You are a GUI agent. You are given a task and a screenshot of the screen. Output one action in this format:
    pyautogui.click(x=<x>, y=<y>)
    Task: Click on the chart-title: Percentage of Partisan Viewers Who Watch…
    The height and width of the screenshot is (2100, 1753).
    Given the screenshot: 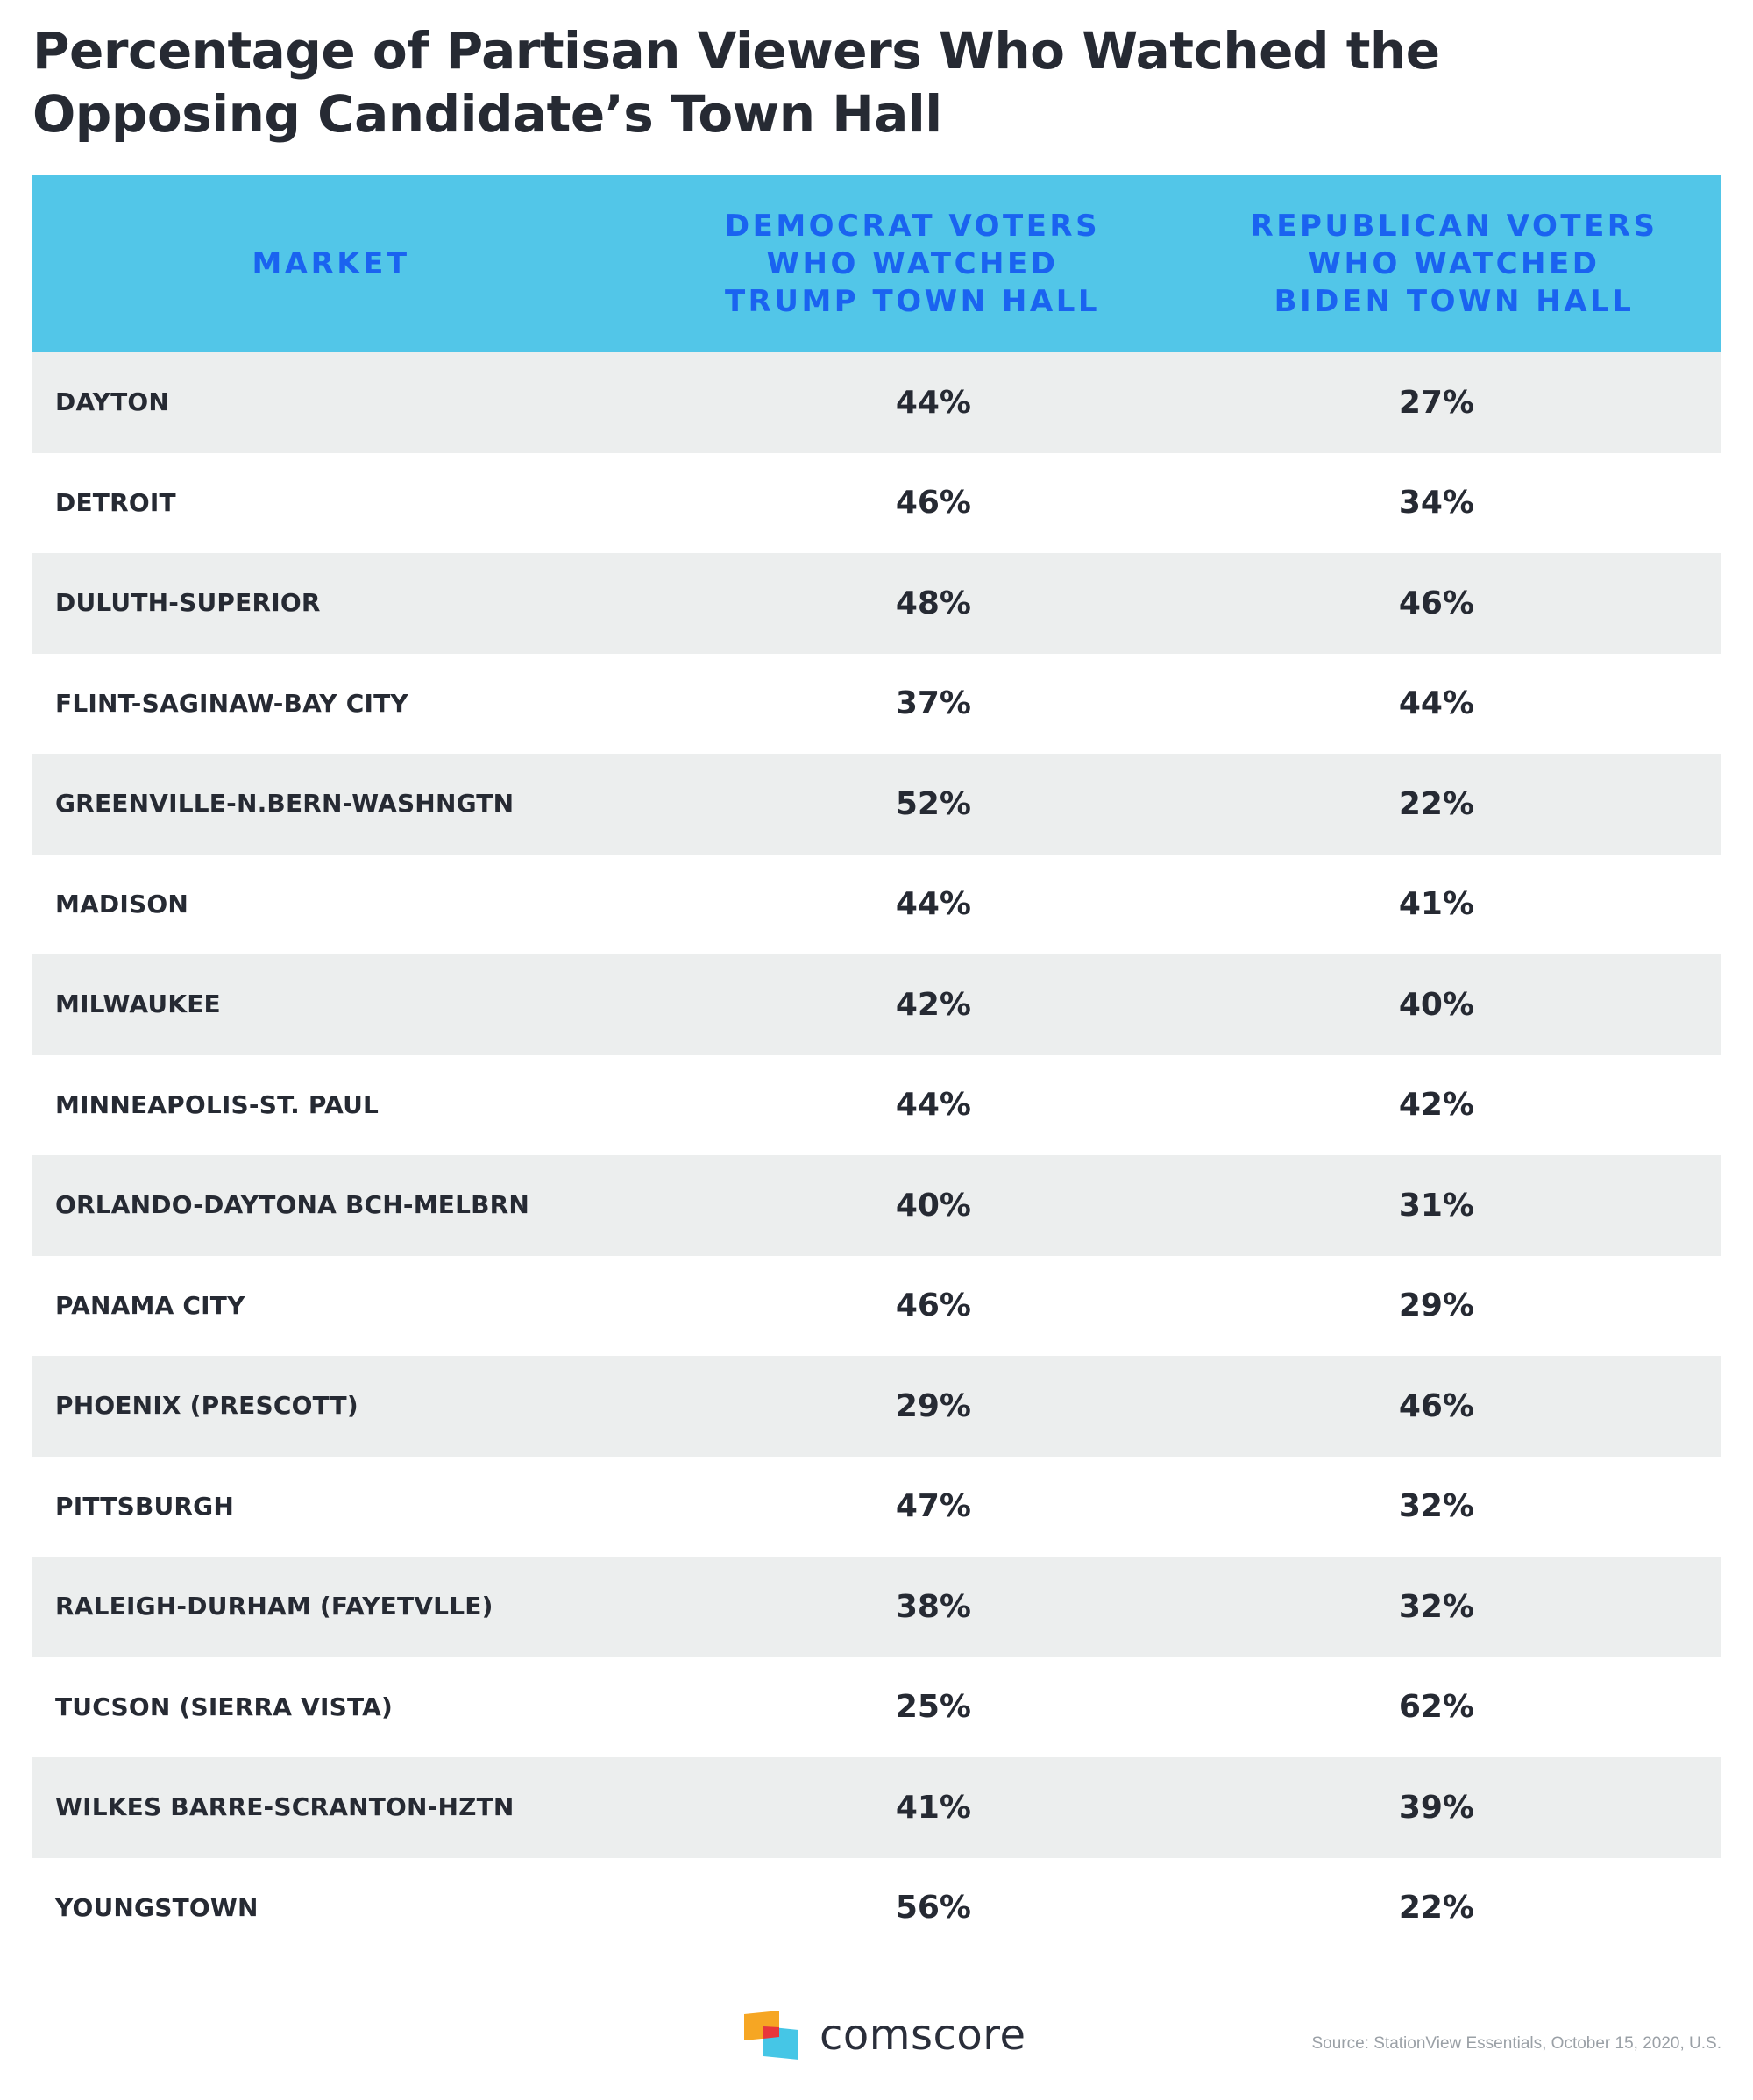 What is the action you would take?
    pyautogui.click(x=736, y=83)
    